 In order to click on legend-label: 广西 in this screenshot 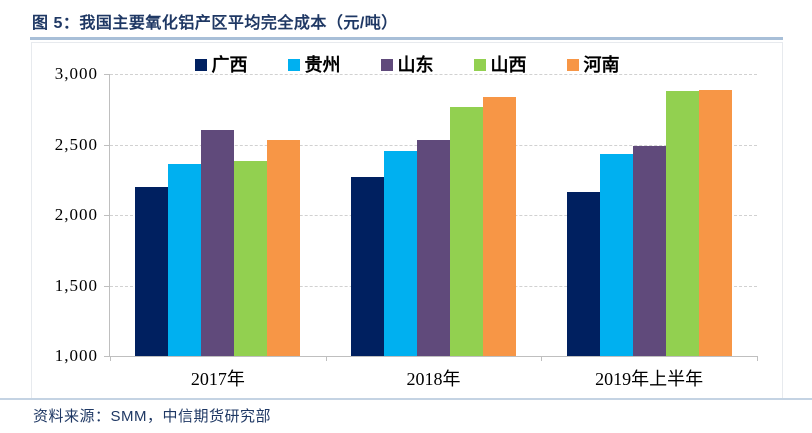, I will do `click(229, 65)`.